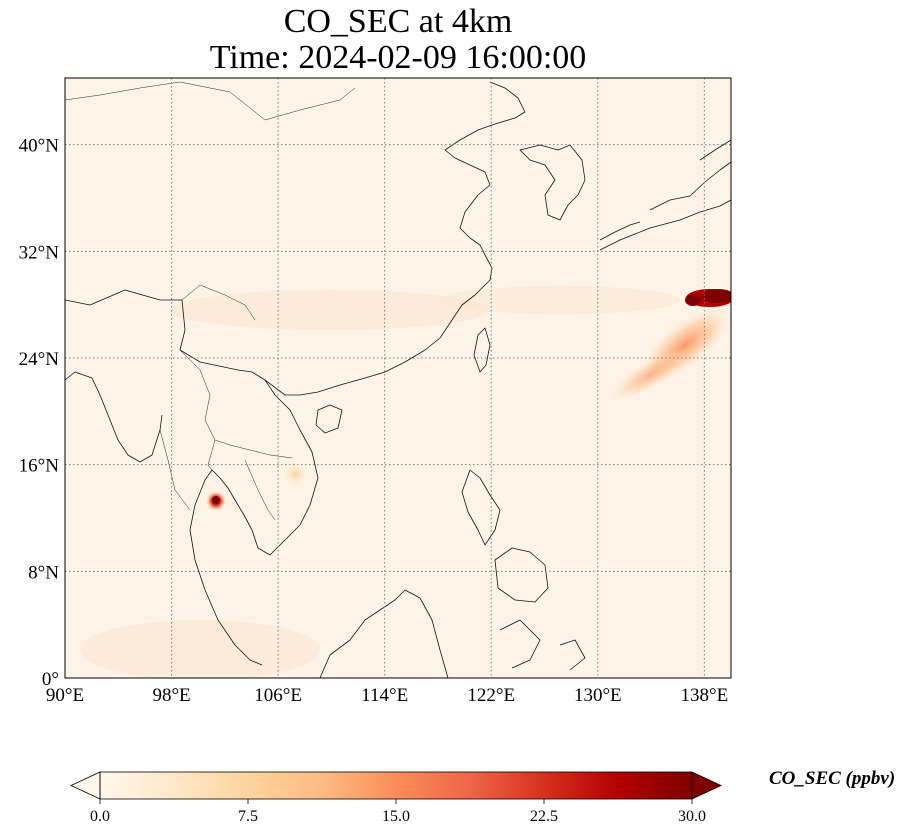 The height and width of the screenshot is (836, 916). Describe the element at coordinates (295, 474) in the screenshot. I see `vietnam-hotspot` at that location.